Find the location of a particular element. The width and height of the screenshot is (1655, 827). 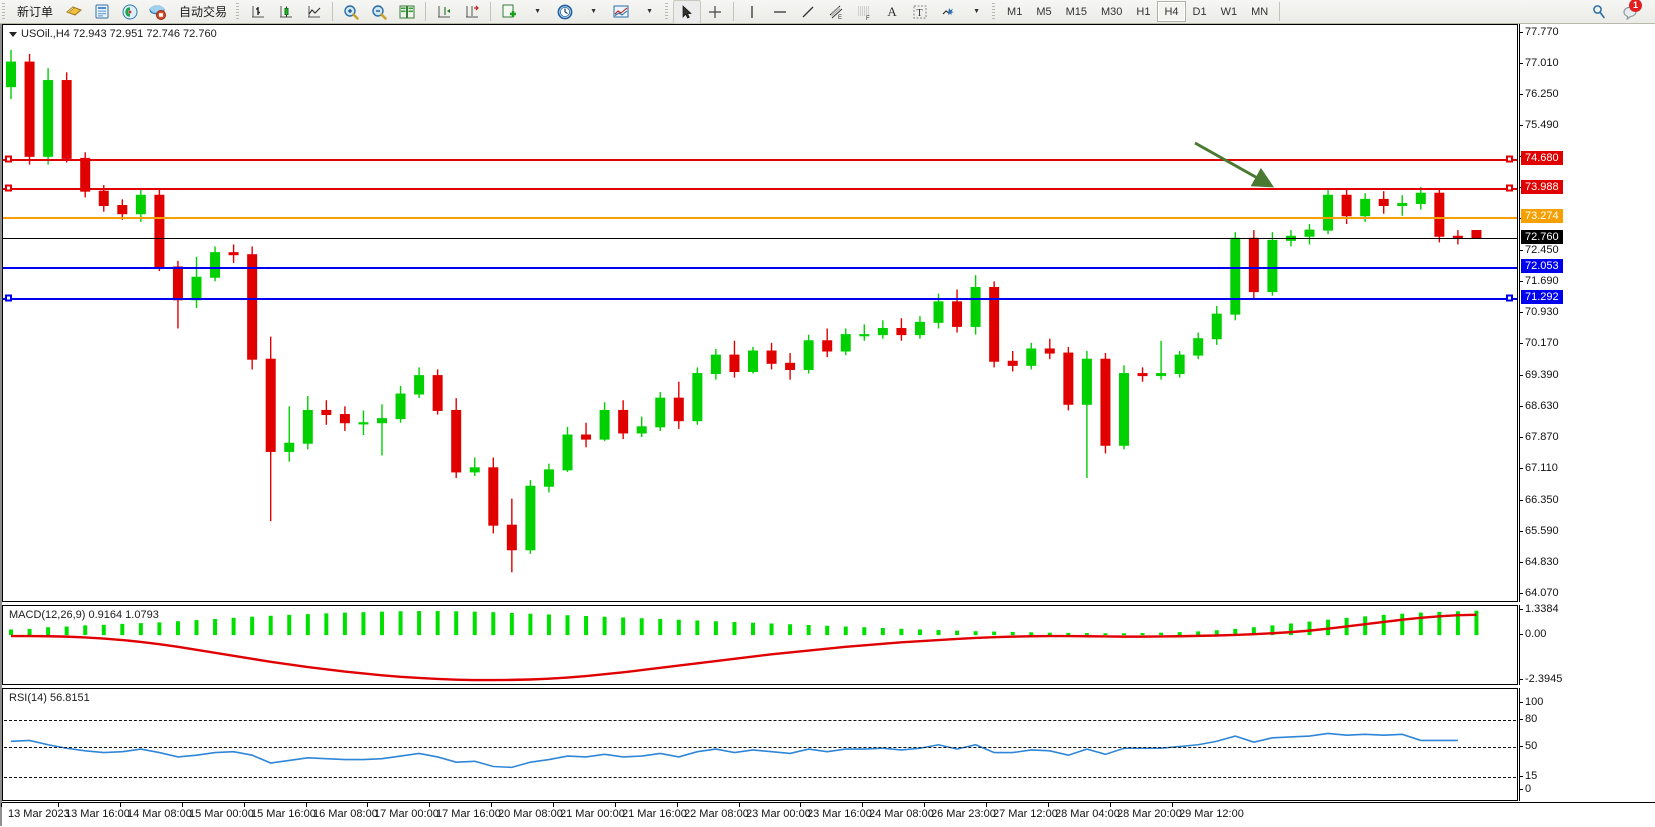

price-tick-77.010: 77.010 is located at coordinates (1539, 62).